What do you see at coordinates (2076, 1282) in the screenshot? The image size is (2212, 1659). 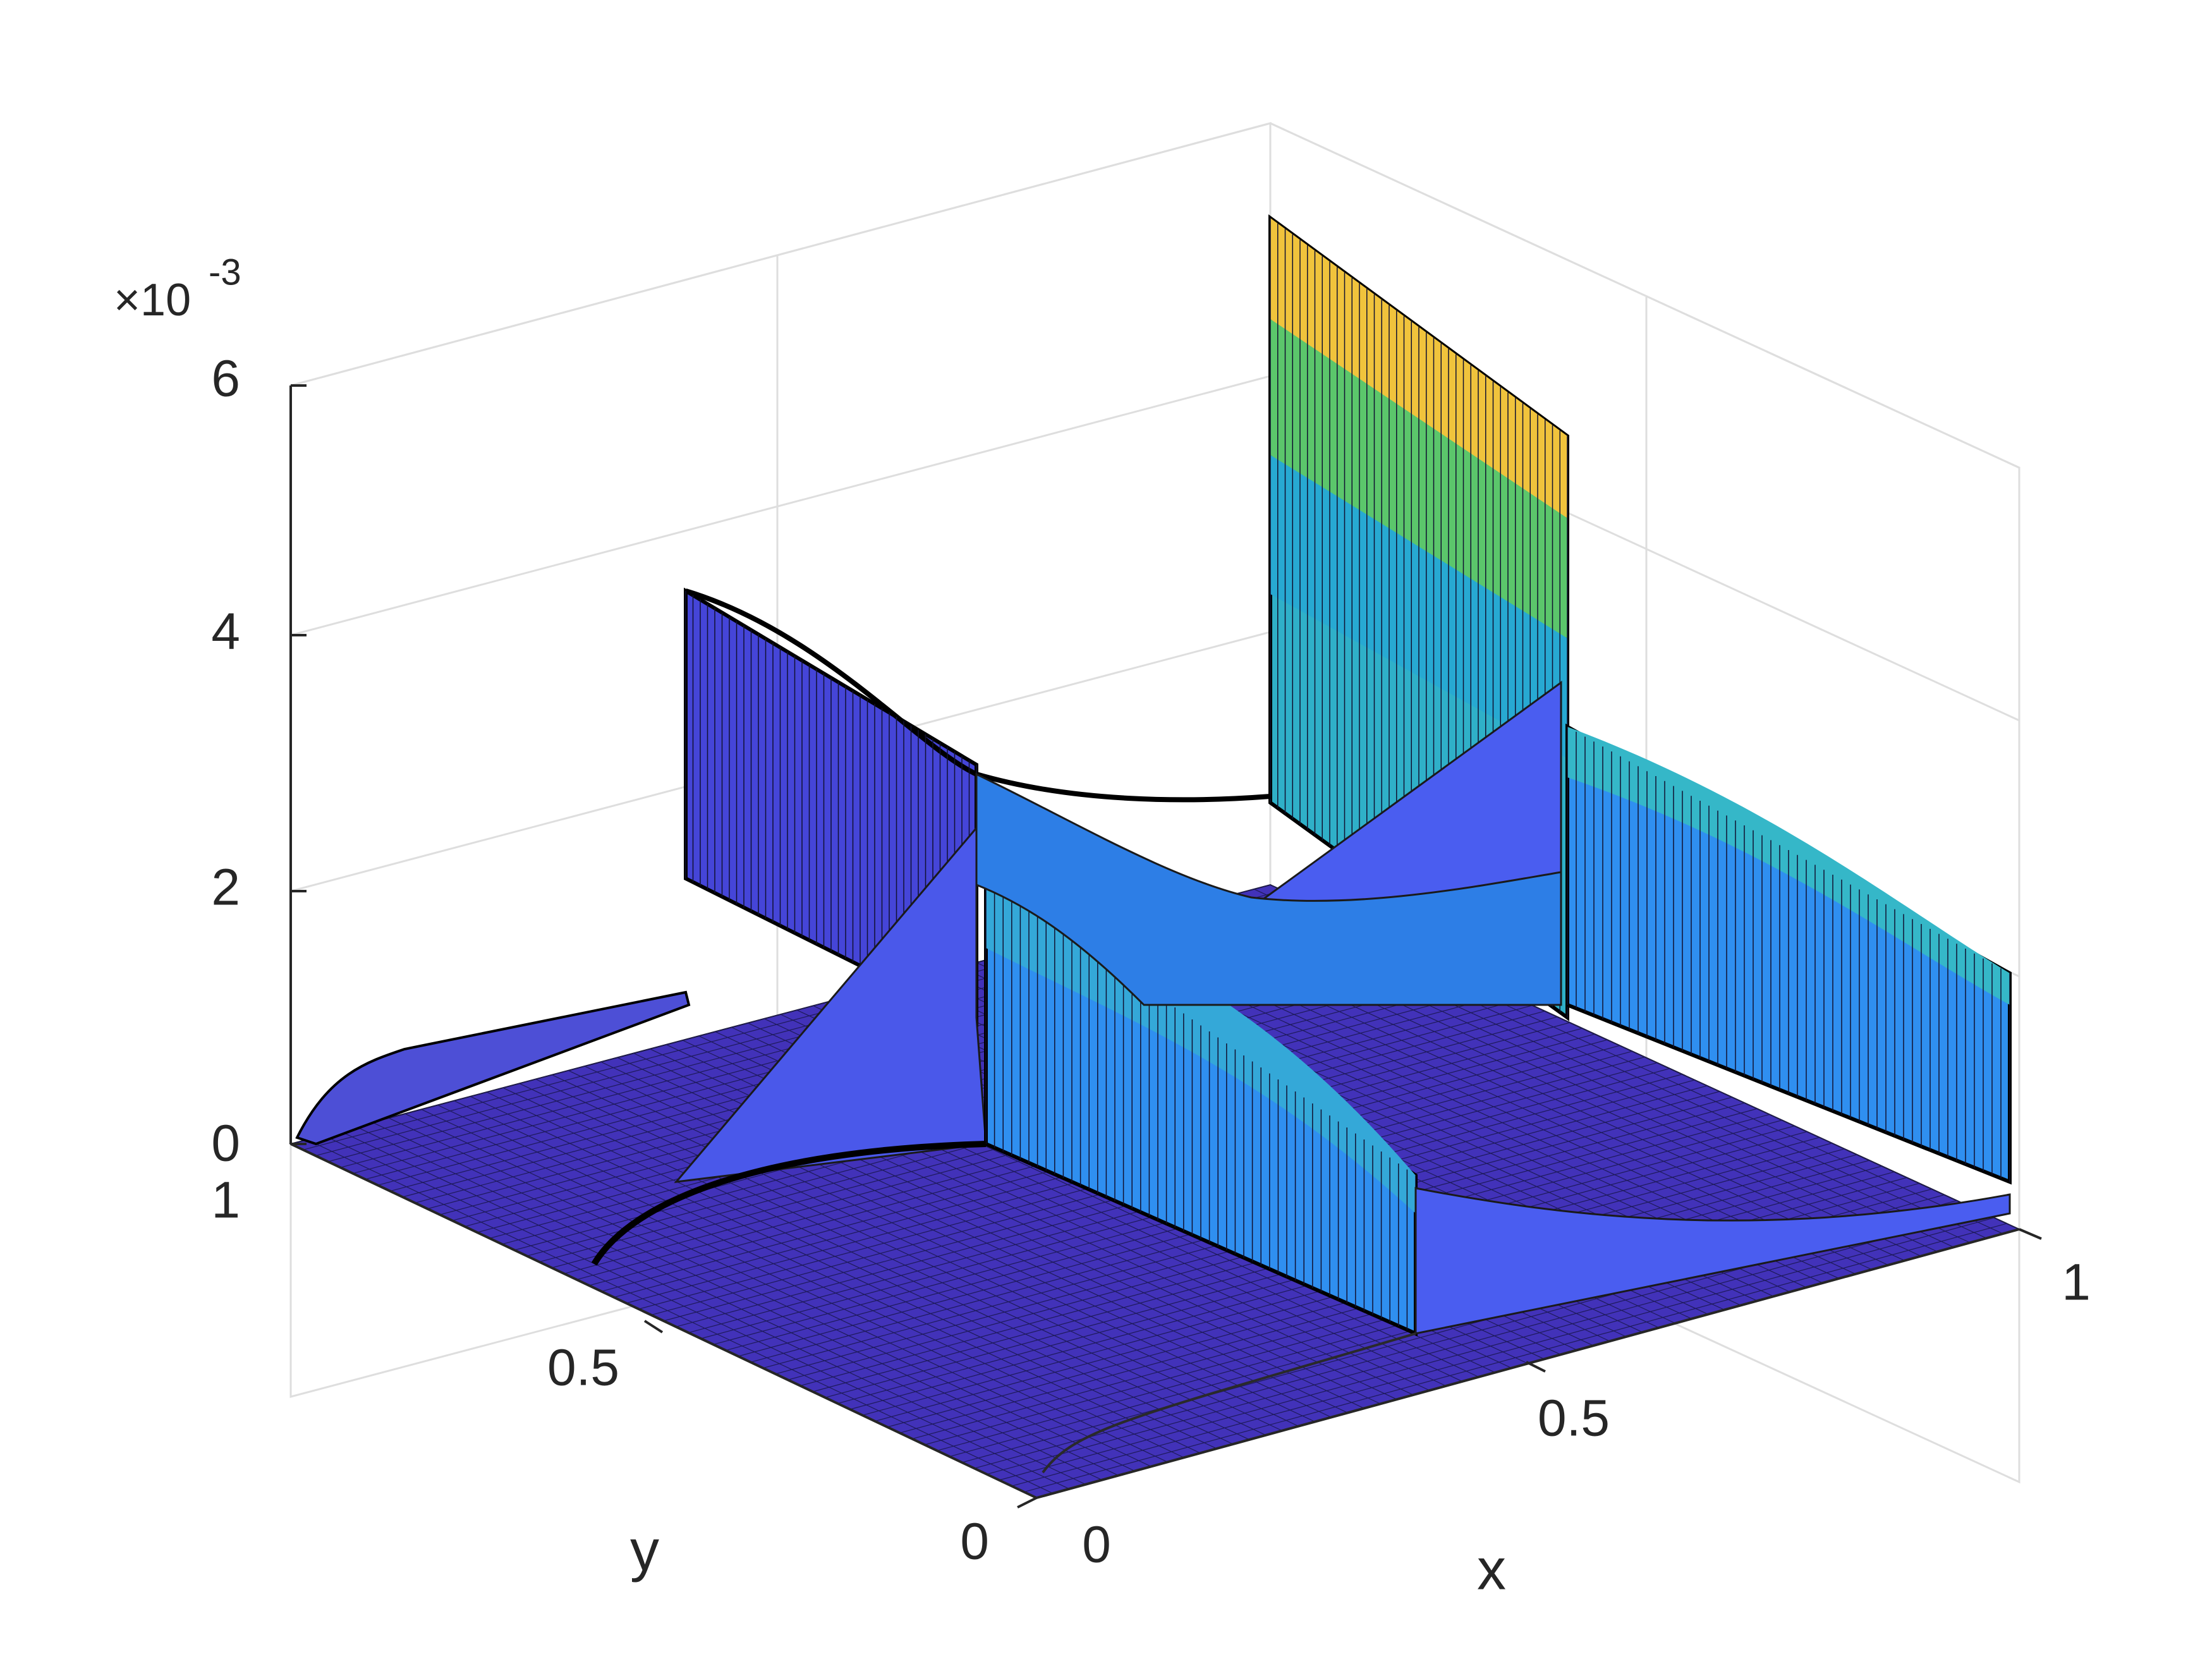 I see `x-tick-label-1: 1` at bounding box center [2076, 1282].